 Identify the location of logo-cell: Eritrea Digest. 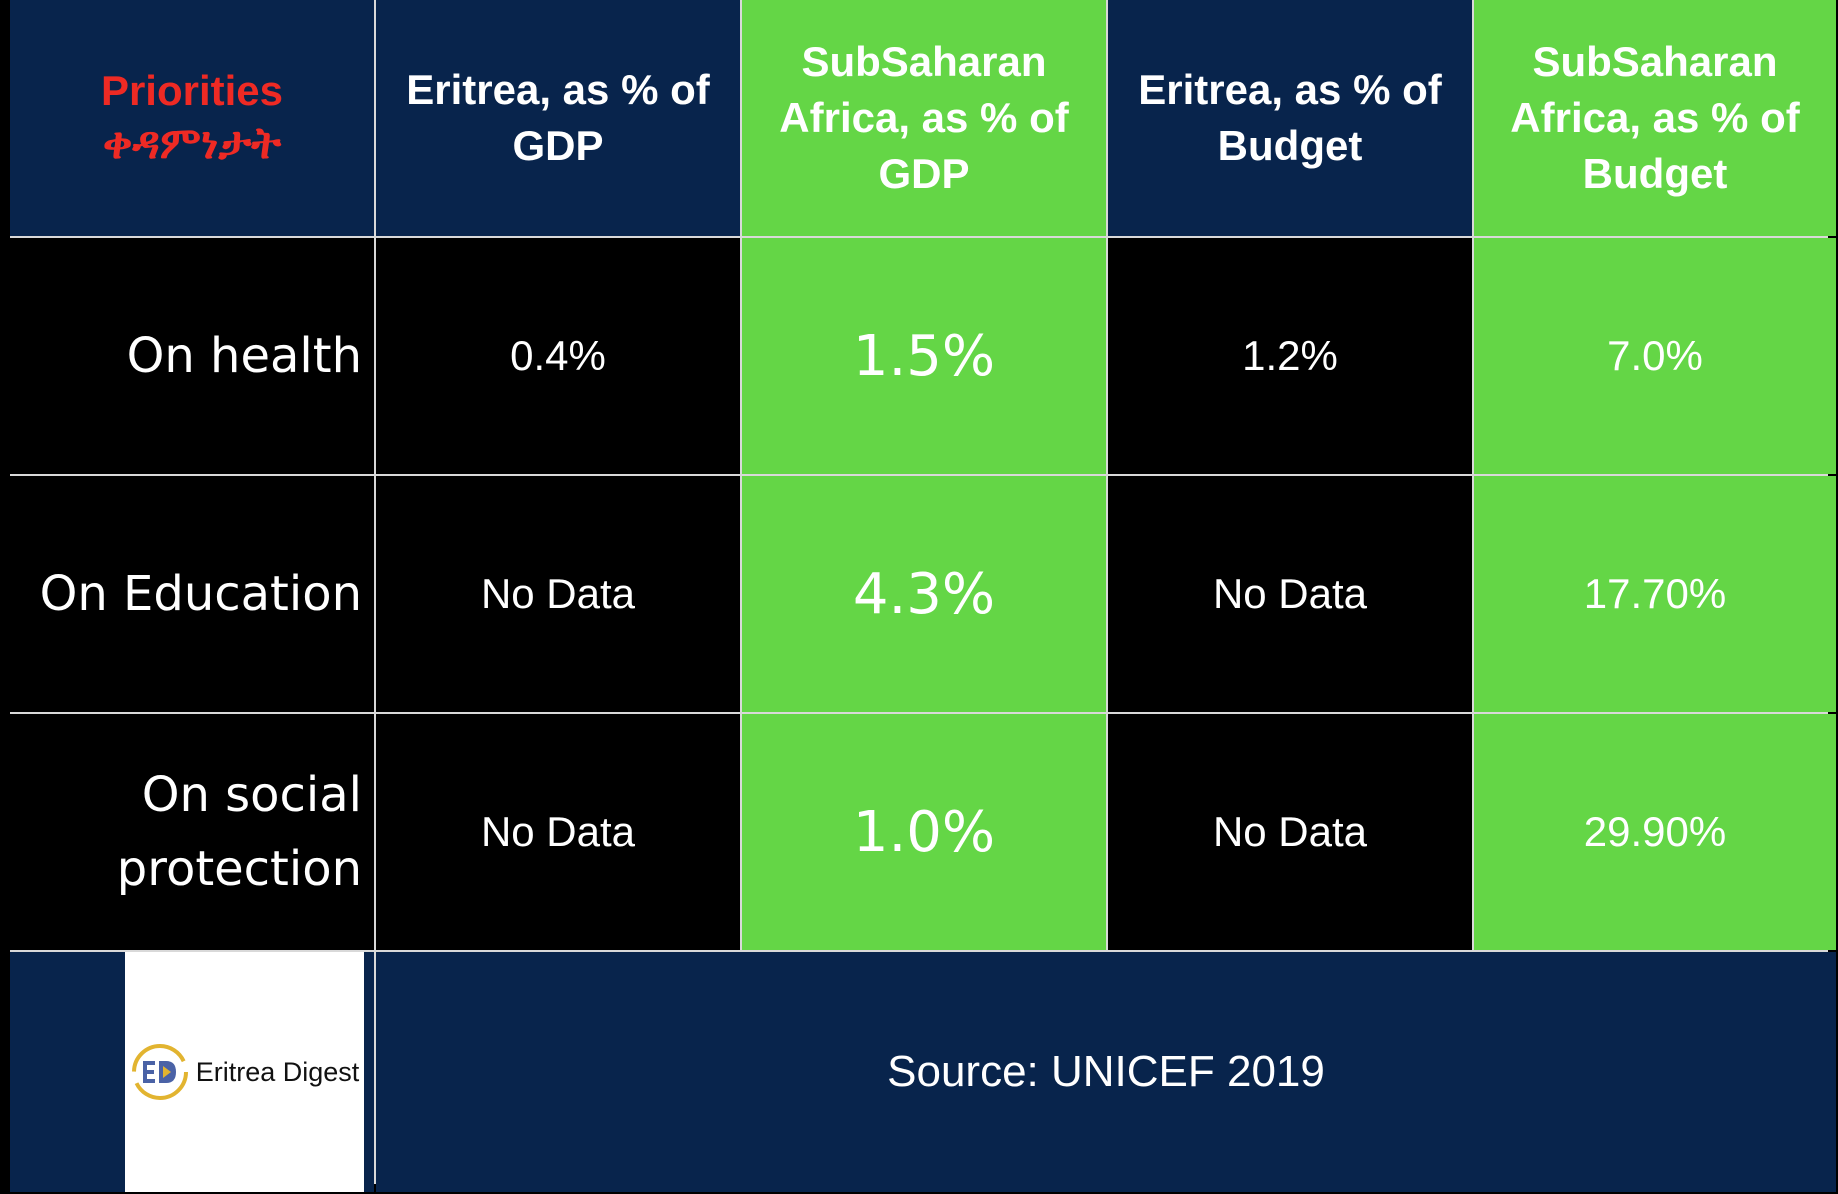
(192, 1072).